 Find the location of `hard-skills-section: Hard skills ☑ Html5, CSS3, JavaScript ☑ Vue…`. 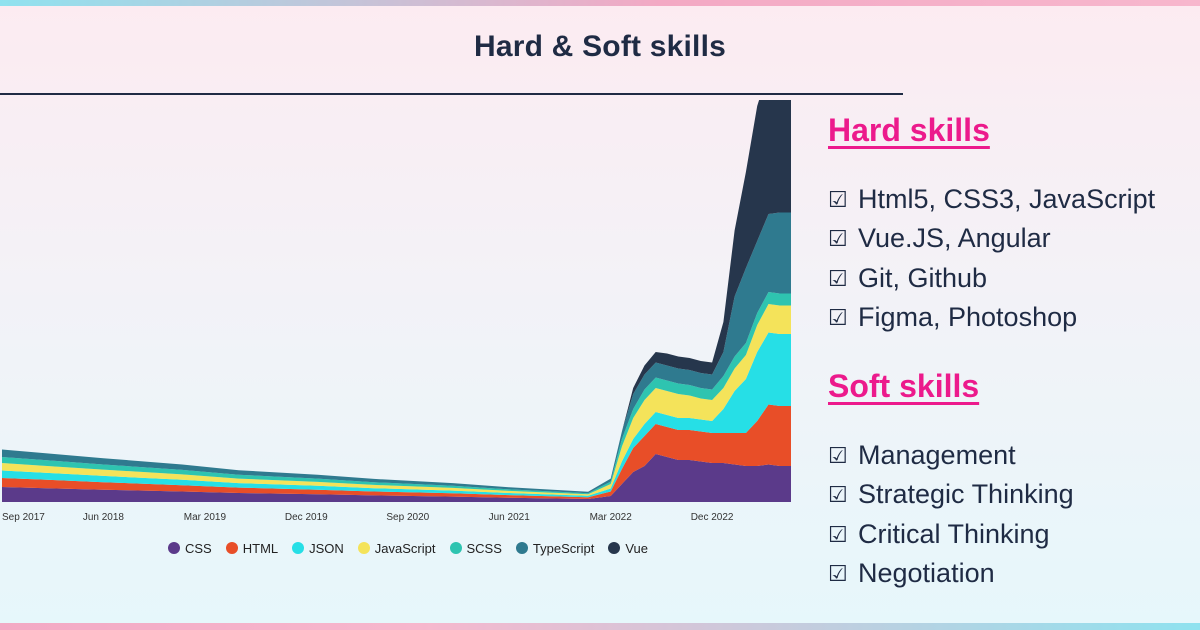

hard-skills-section: Hard skills ☑ Html5, CSS3, JavaScript ☑ Vue… is located at coordinates (1008, 223).